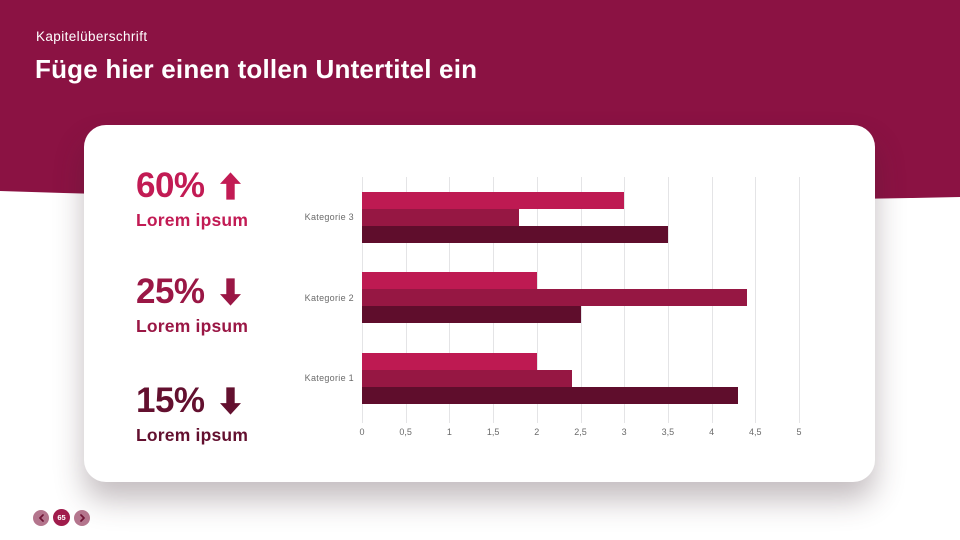  Describe the element at coordinates (449, 361) in the screenshot. I see `bar-kategorie-1-s3` at that location.